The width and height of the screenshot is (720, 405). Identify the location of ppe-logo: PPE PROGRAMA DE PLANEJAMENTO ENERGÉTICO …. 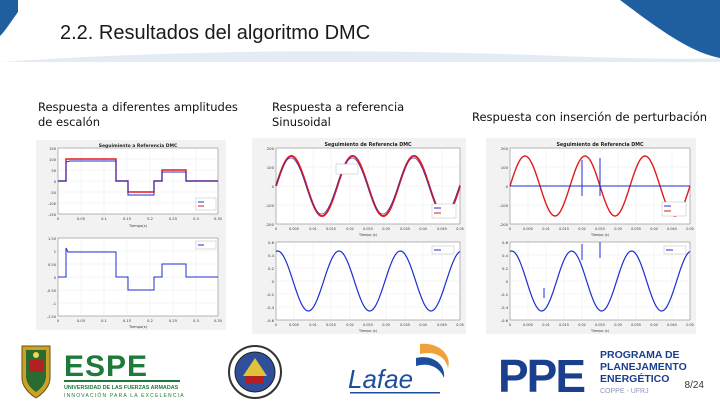
(592, 375).